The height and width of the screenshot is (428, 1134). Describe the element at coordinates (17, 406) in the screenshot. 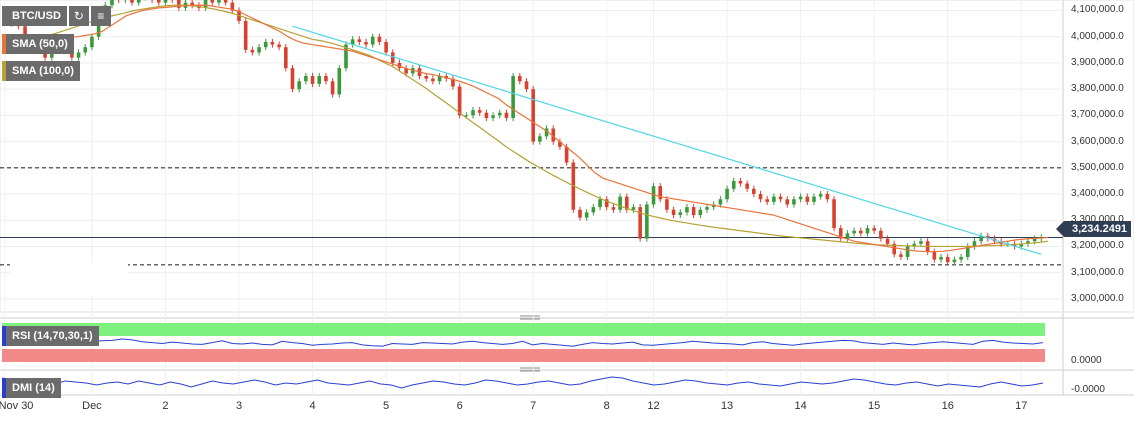

I see `x-tick-label: Nov 30` at that location.